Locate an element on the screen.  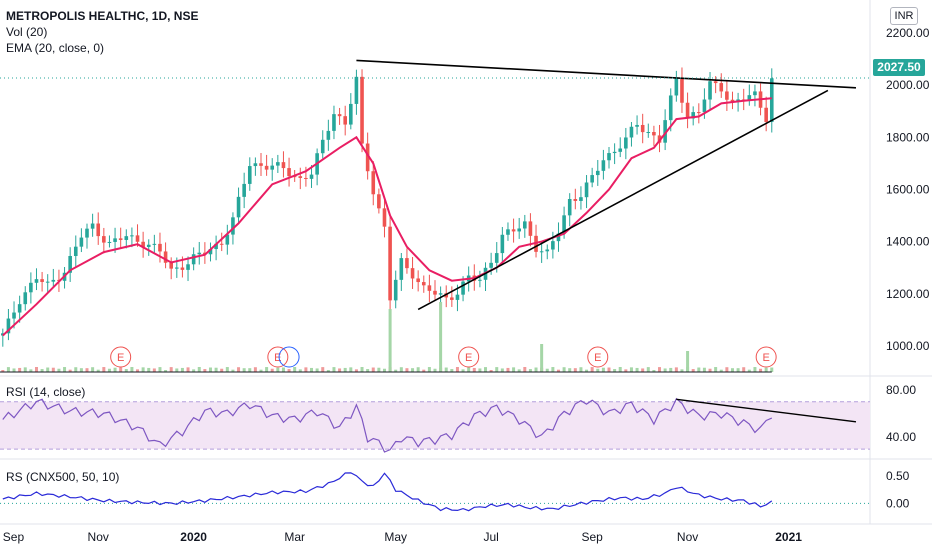
rs-legend: RS (CNX500, 50, 10) is located at coordinates (63, 477).